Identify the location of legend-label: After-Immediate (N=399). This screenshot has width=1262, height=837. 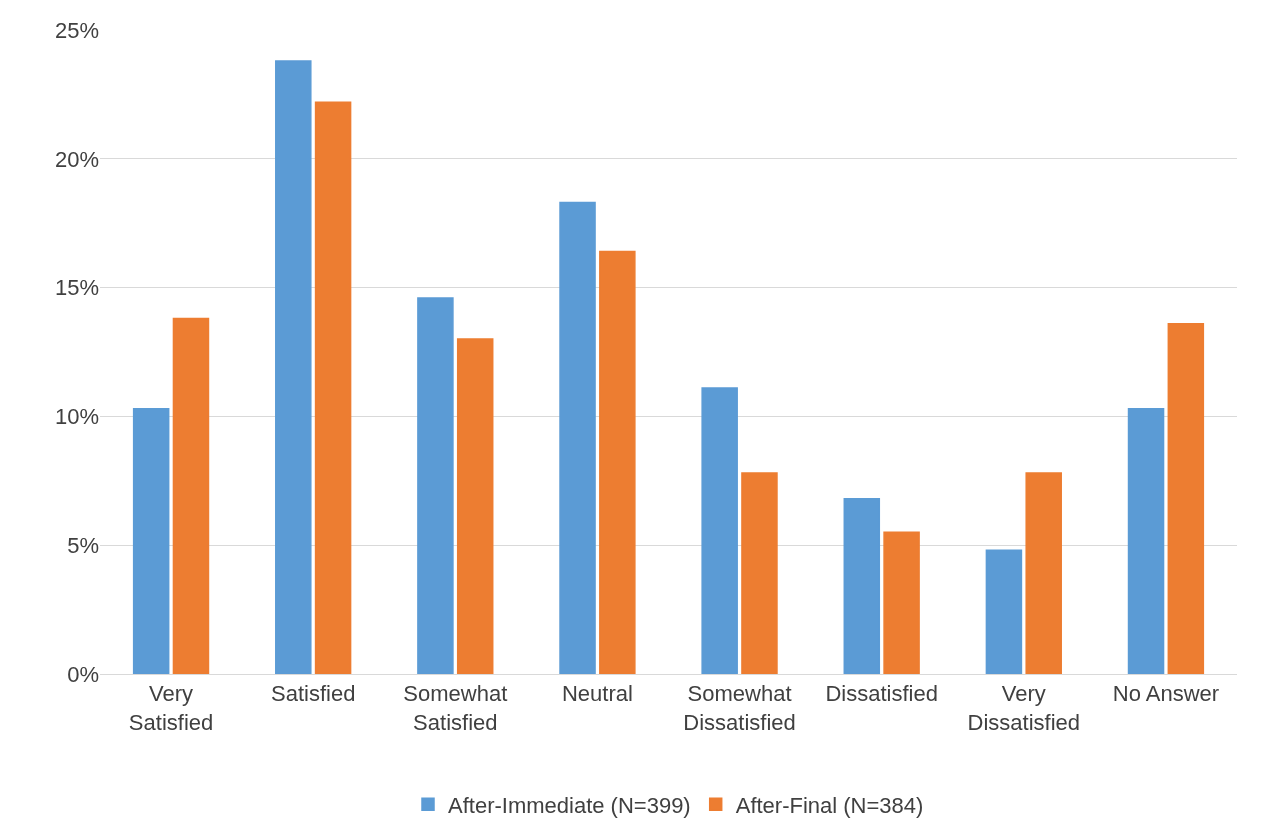
(569, 805).